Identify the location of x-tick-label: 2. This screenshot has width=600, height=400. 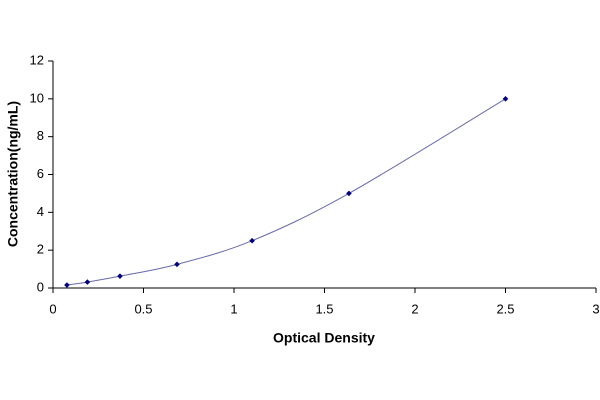
(414, 308).